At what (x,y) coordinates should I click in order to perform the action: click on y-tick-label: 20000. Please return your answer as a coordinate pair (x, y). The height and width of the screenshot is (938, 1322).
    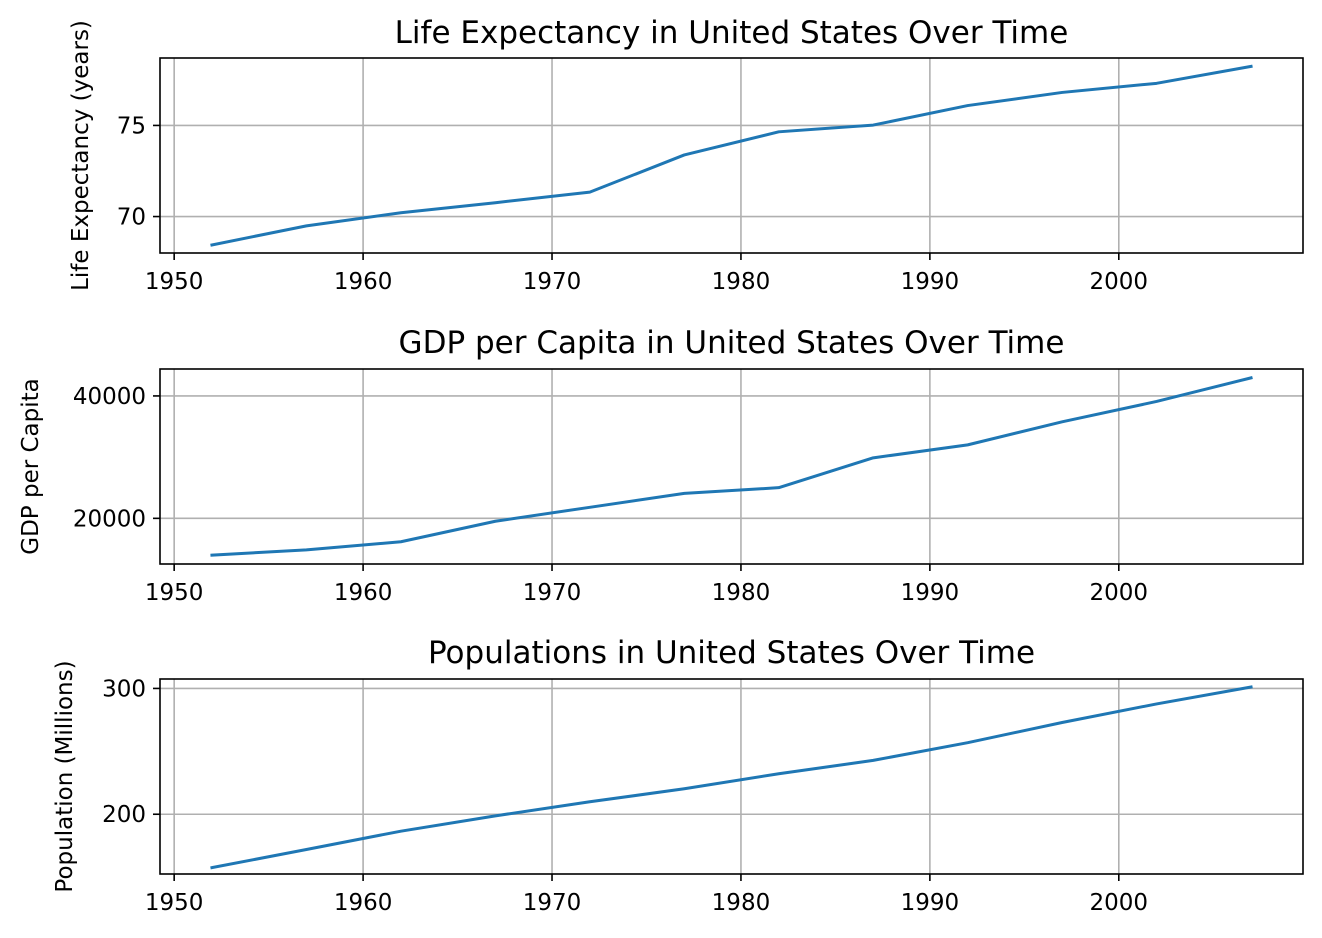
    Looking at the image, I should click on (109, 519).